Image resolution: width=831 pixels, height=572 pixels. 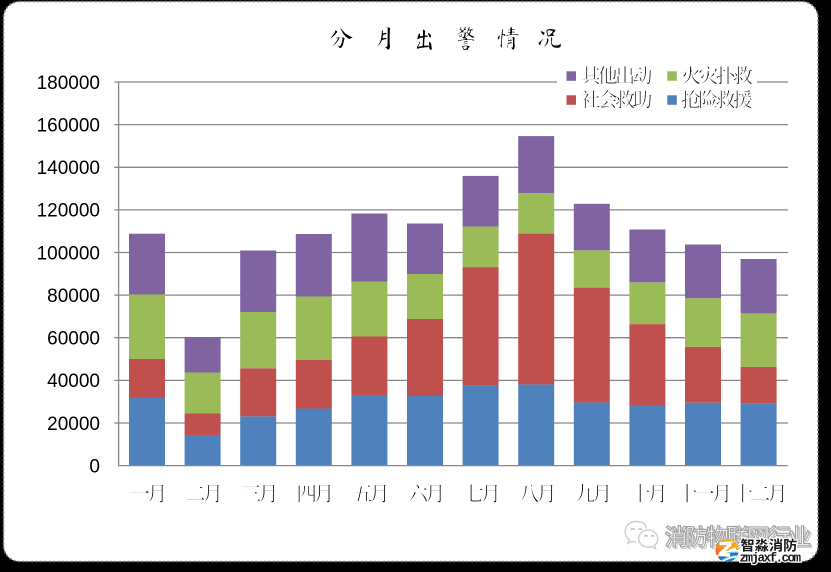 What do you see at coordinates (68, 83) in the screenshot?
I see `svg-text: 180000` at bounding box center [68, 83].